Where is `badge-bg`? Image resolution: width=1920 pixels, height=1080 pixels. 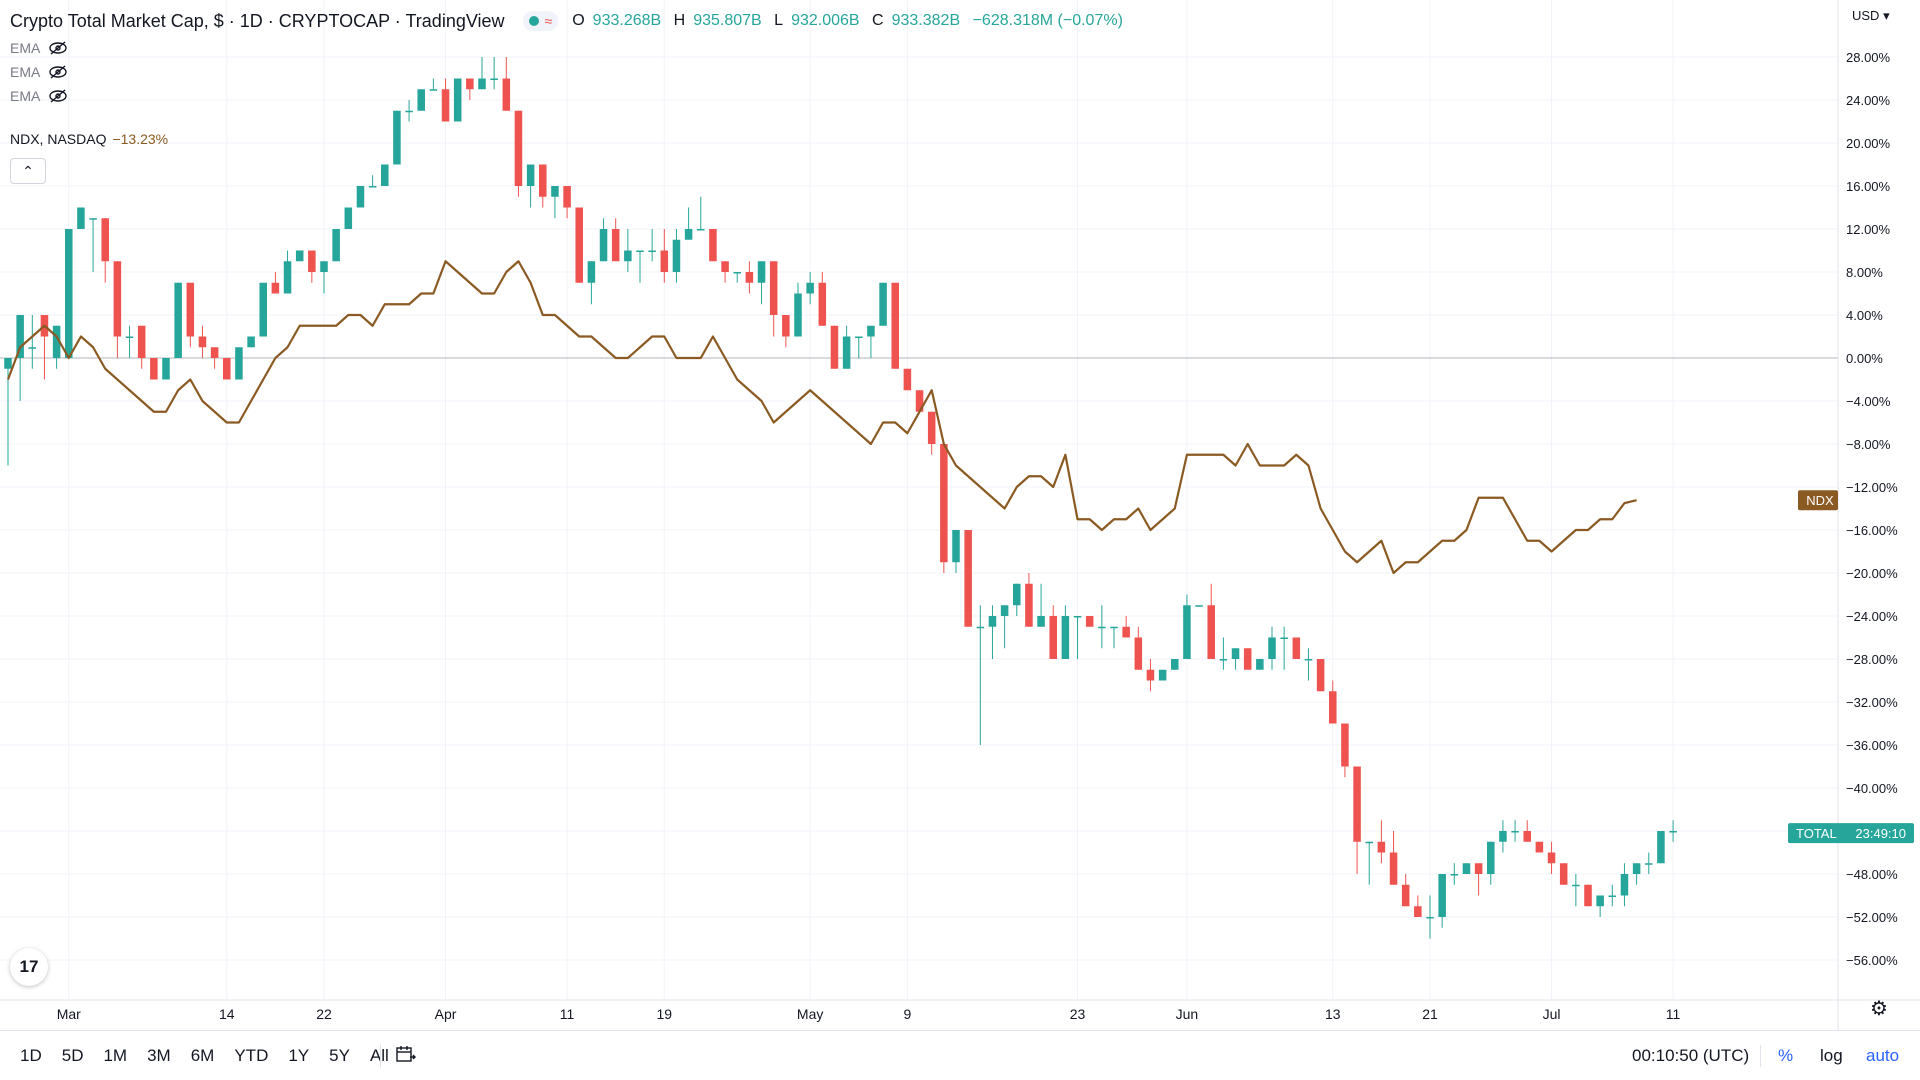 badge-bg is located at coordinates (1851, 833).